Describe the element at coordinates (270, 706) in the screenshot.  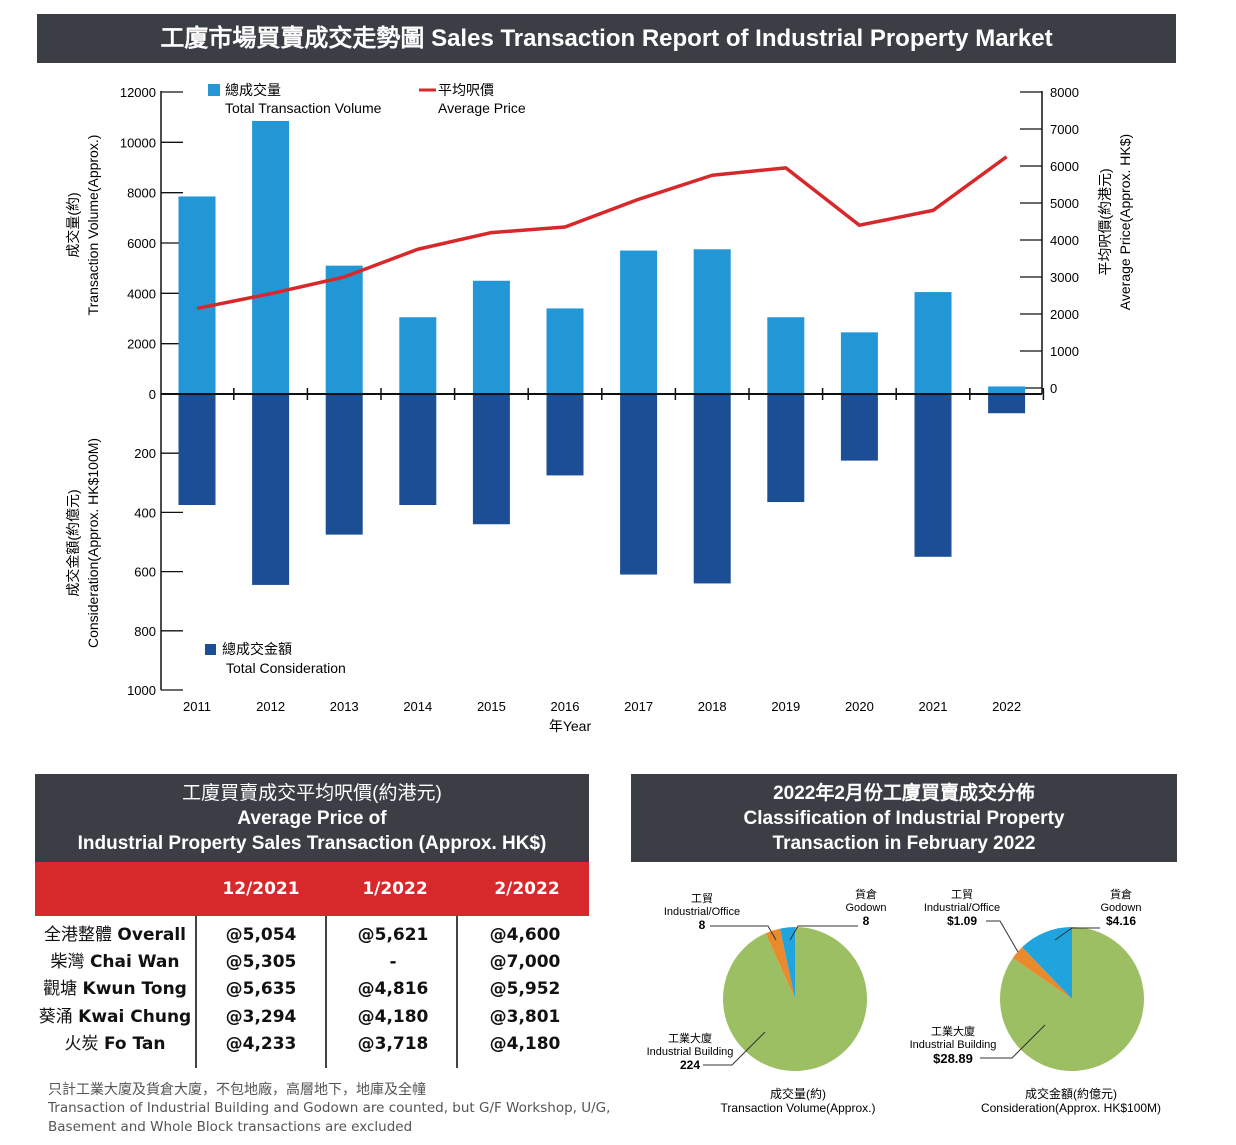
I see `x-tick-label: 2012` at that location.